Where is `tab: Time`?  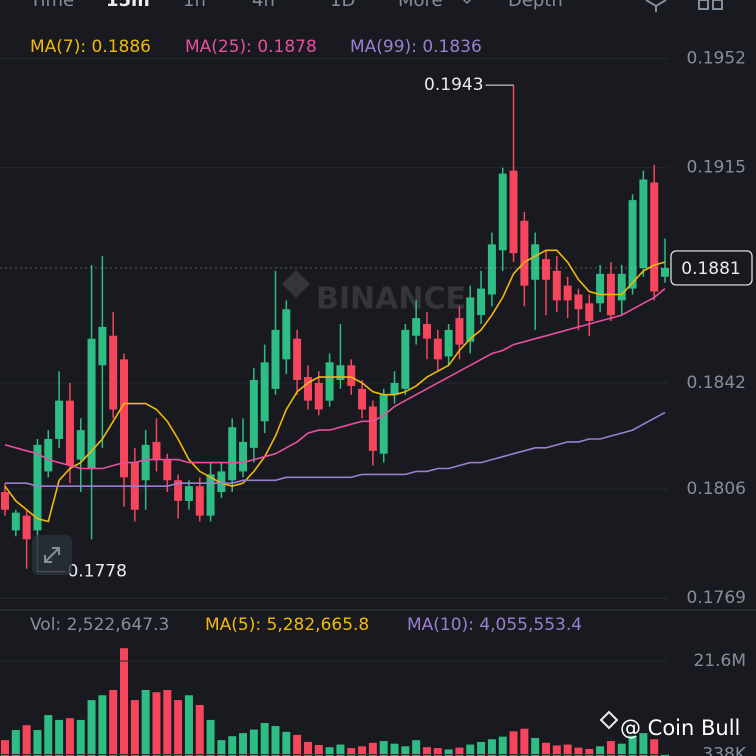 tab: Time is located at coordinates (51, 5).